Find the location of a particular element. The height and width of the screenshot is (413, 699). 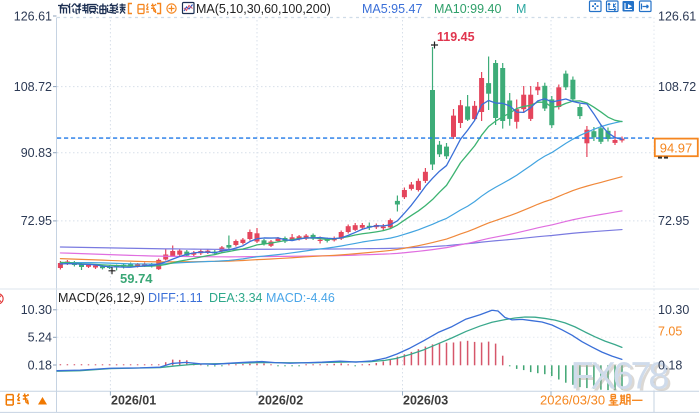

svg-text: 2026/02 is located at coordinates (280, 401).